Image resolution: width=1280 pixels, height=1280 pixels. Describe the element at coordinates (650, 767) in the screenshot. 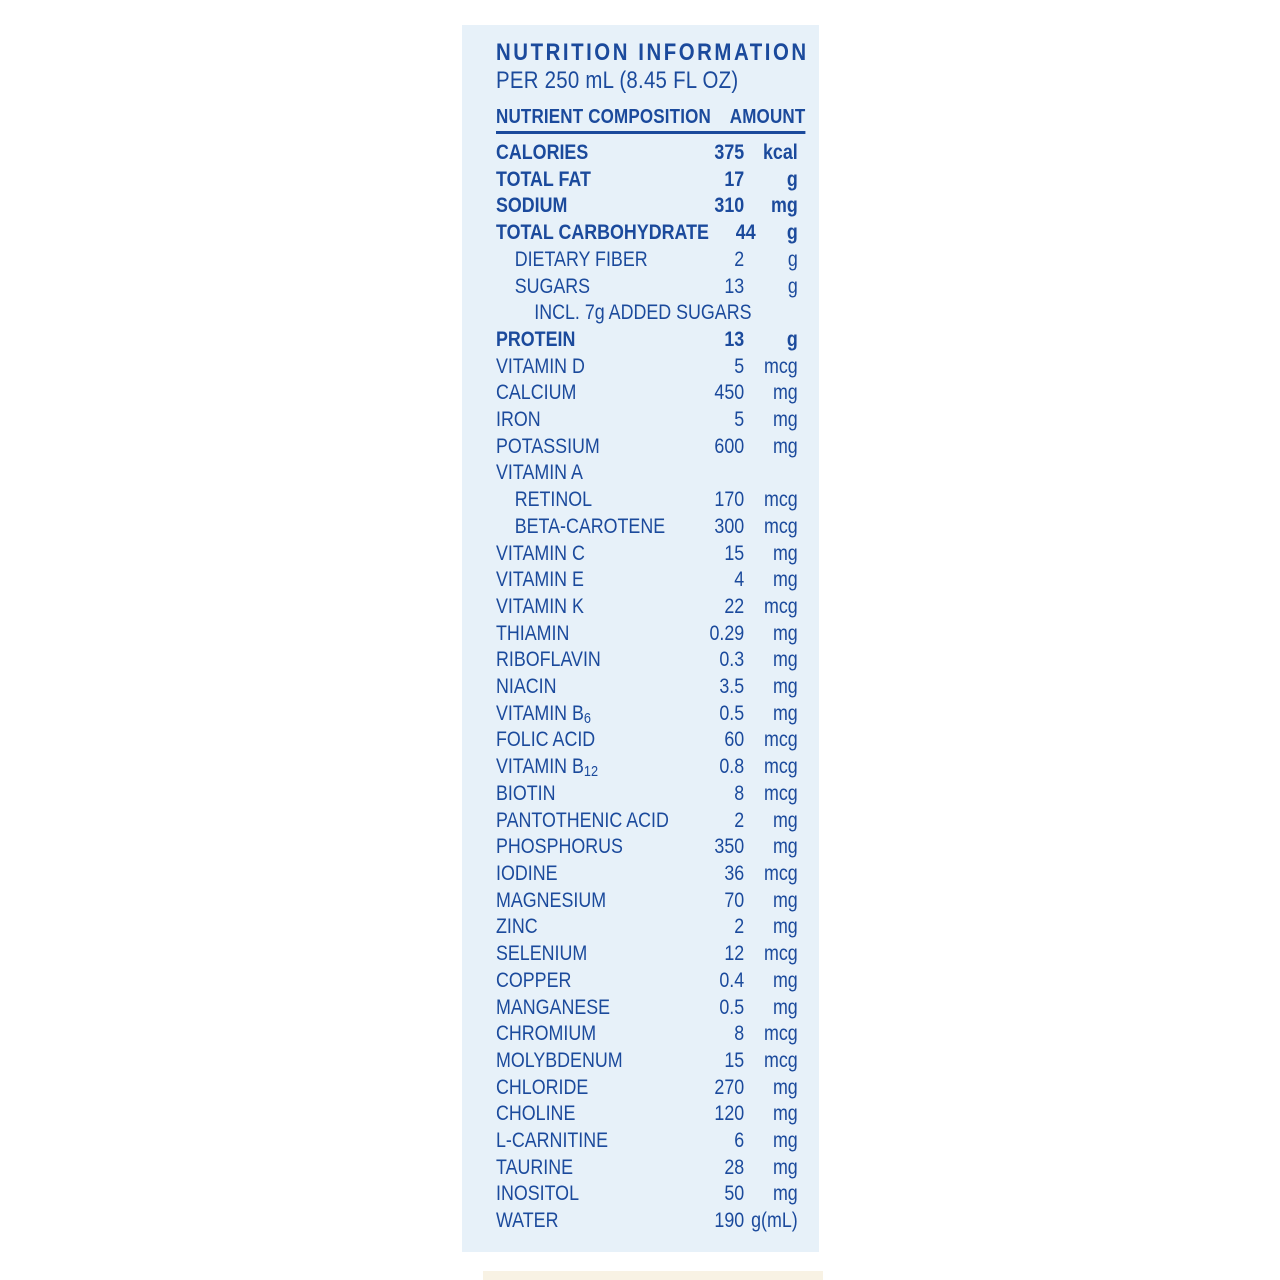

I see `table-row: VITAMIN B12 0.8 mcg` at that location.